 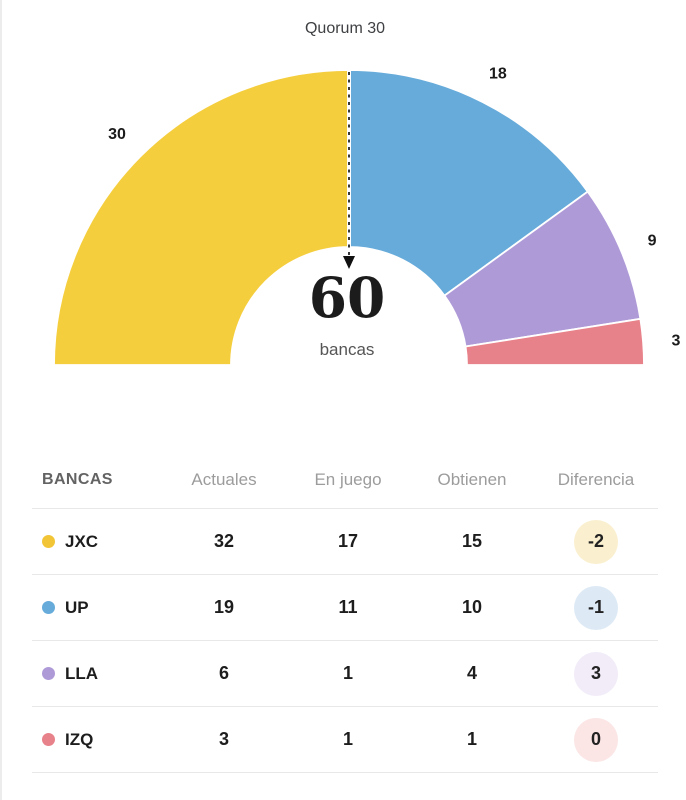 What do you see at coordinates (345, 28) in the screenshot?
I see `quorum-title: Quorum 30` at bounding box center [345, 28].